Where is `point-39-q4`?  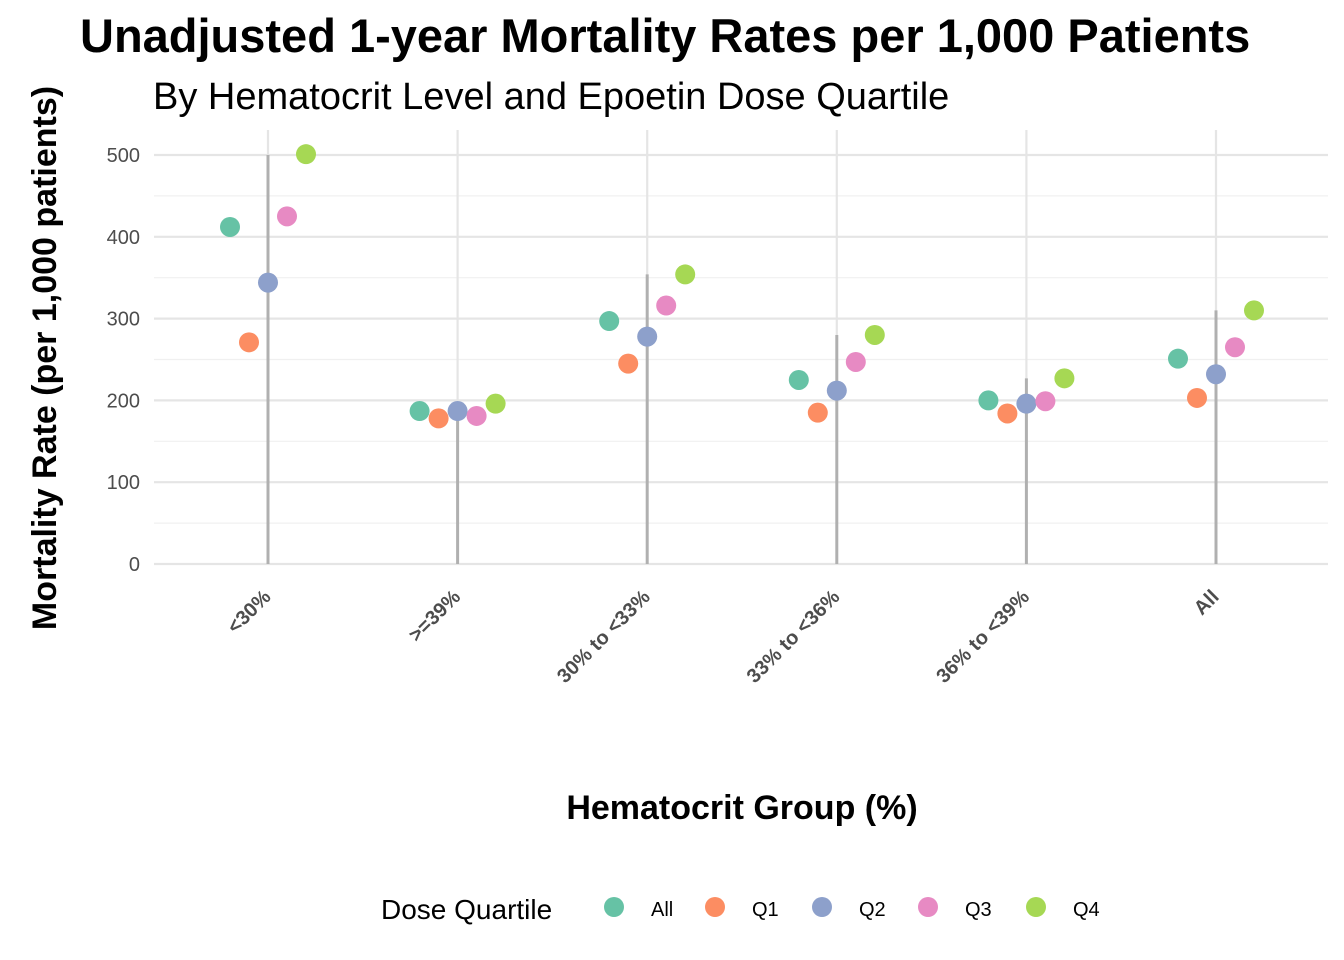 point-39-q4 is located at coordinates (495, 403).